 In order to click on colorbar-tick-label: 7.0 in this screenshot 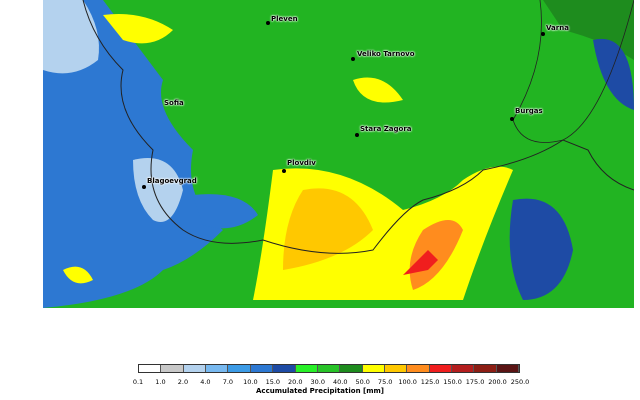, I will do `click(228, 382)`.